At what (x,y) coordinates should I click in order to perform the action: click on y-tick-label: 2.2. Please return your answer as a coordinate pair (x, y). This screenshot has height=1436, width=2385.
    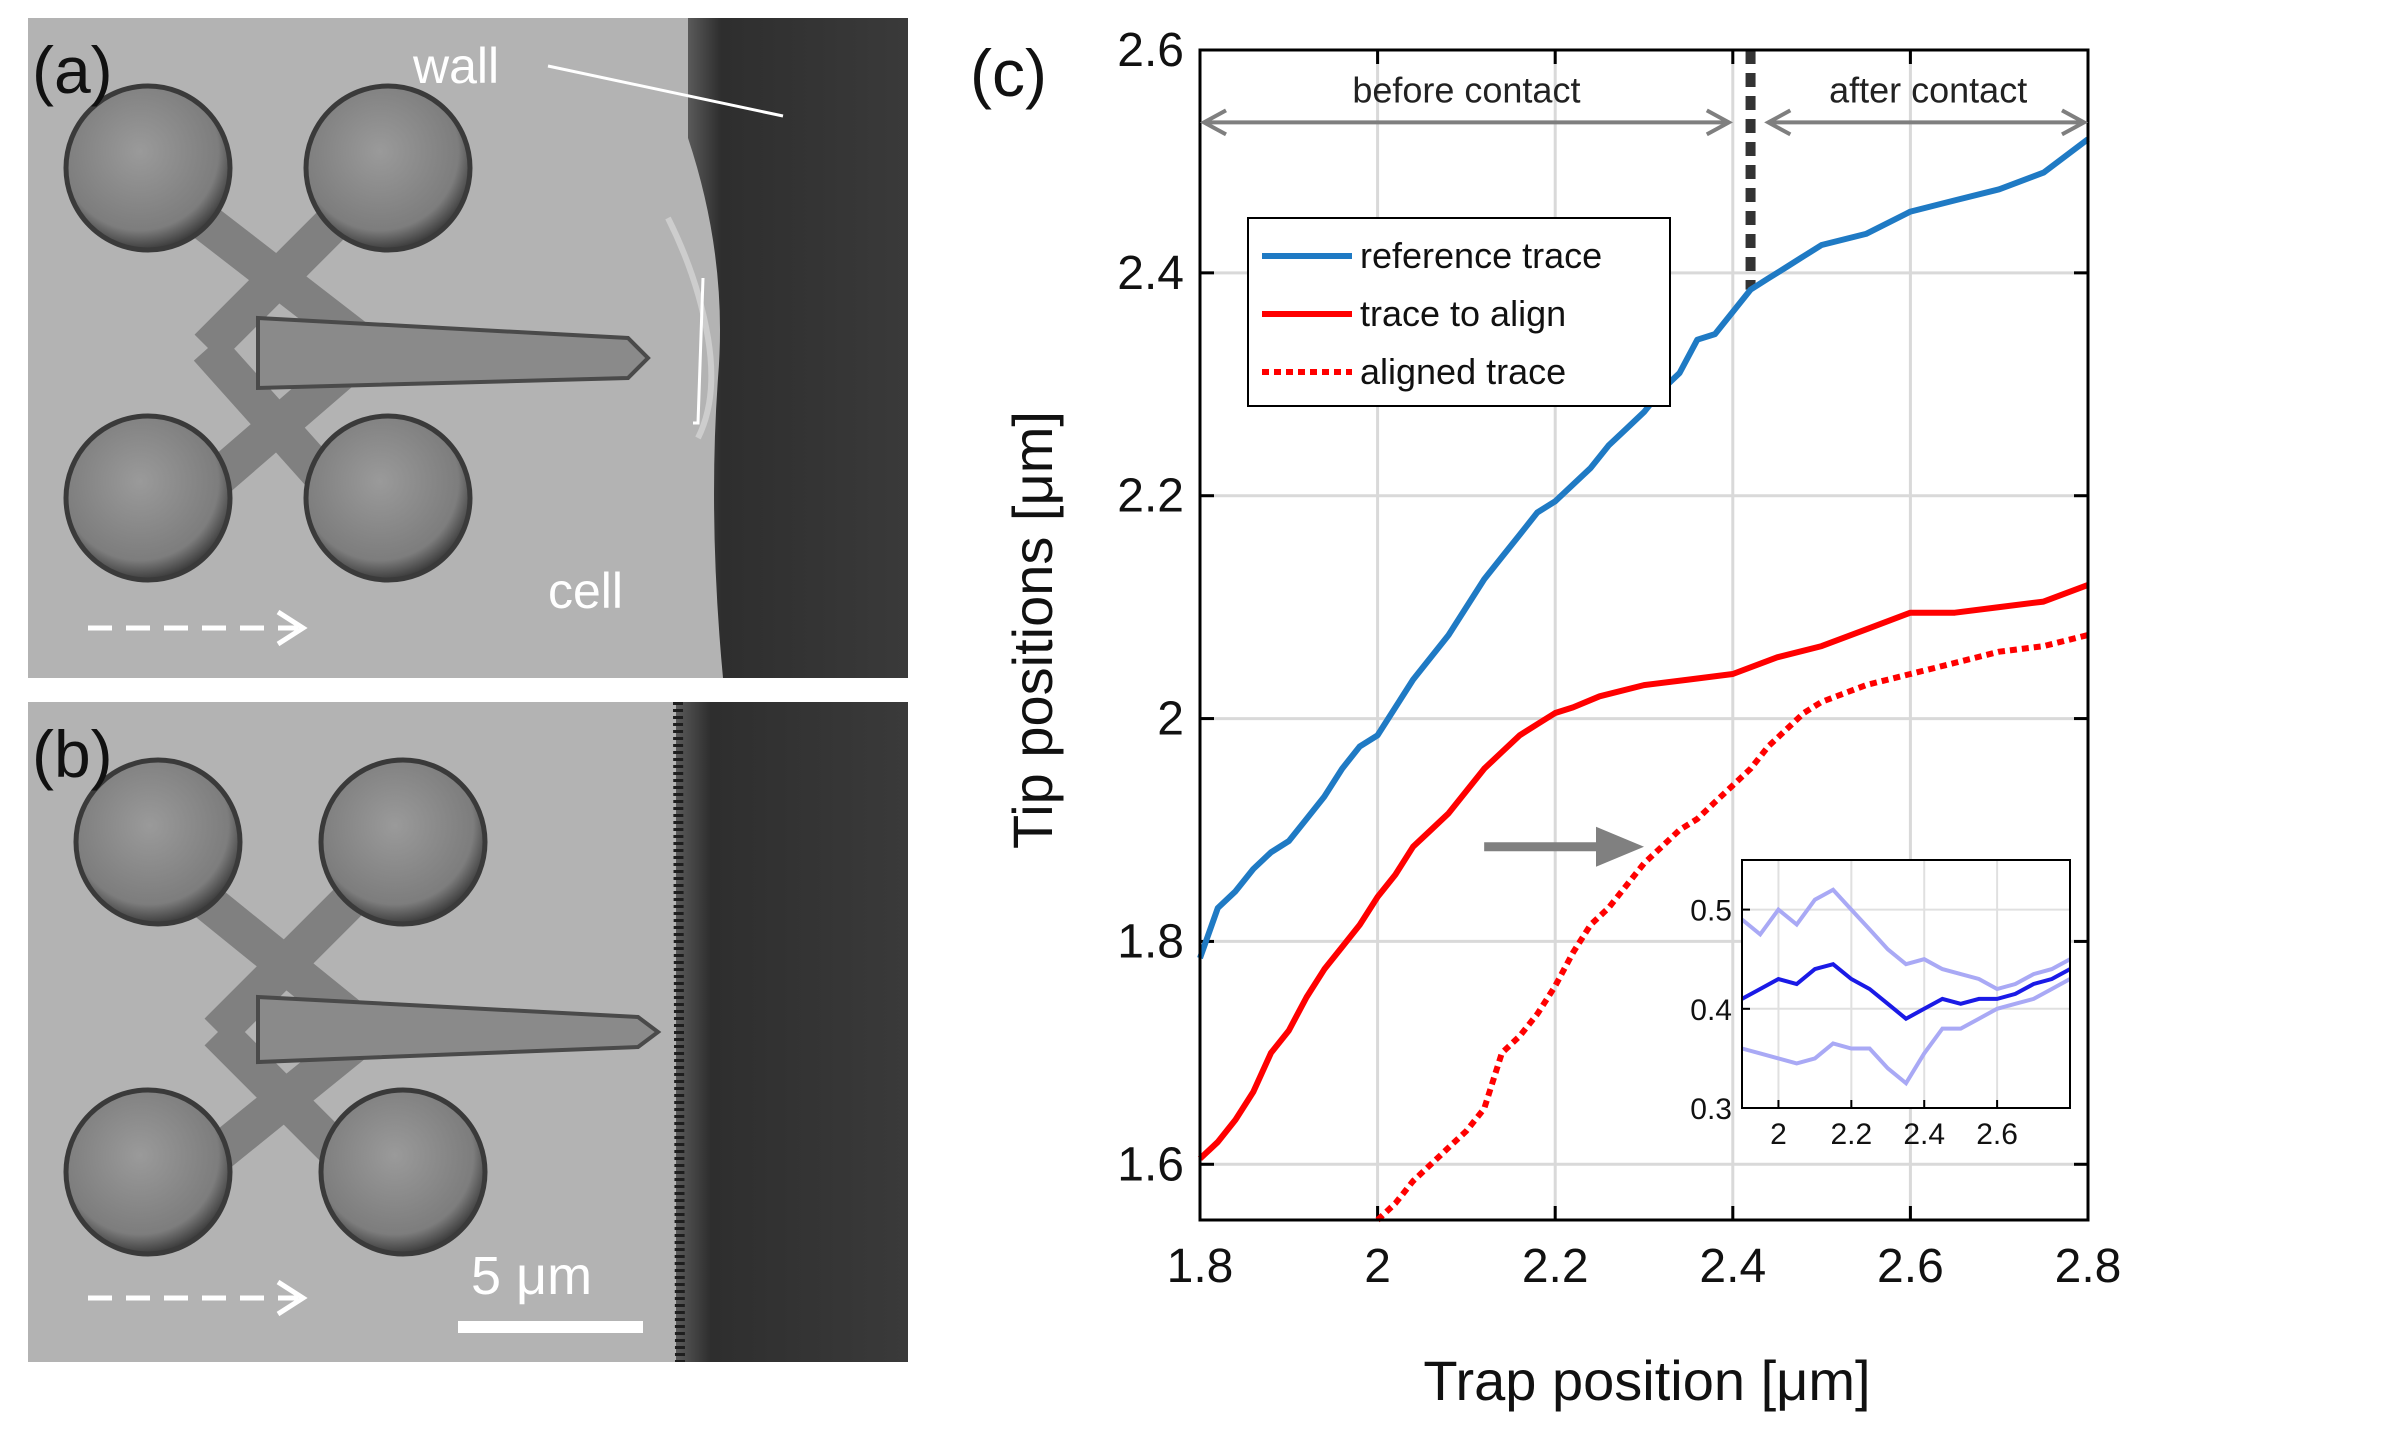
    Looking at the image, I should click on (1150, 496).